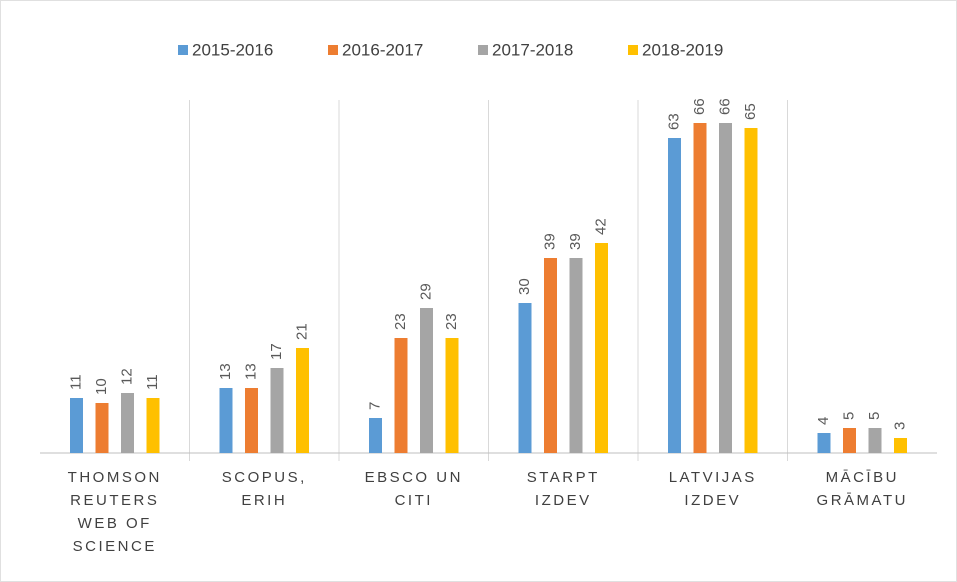 Image resolution: width=957 pixels, height=582 pixels. What do you see at coordinates (382, 49) in the screenshot?
I see `legend-label: 2016-2017` at bounding box center [382, 49].